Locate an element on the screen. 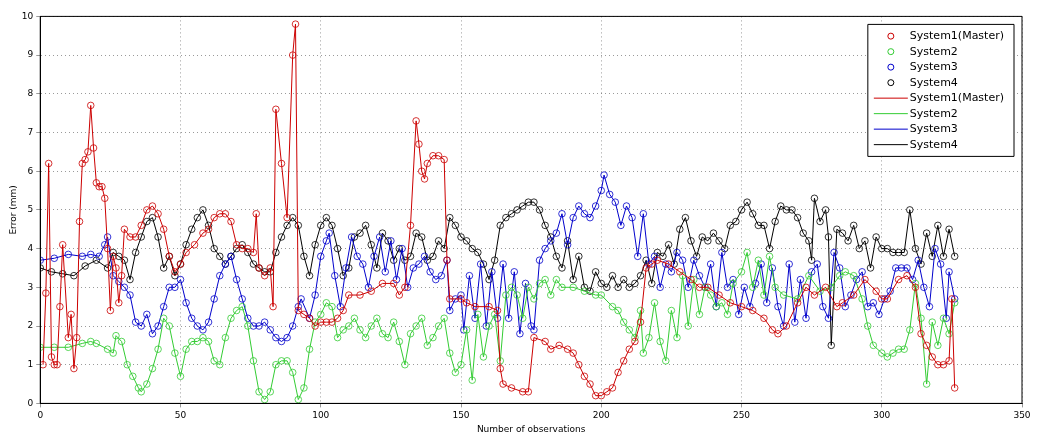 This screenshot has width=1060, height=443. y-tick-label: 0 is located at coordinates (30, 402).